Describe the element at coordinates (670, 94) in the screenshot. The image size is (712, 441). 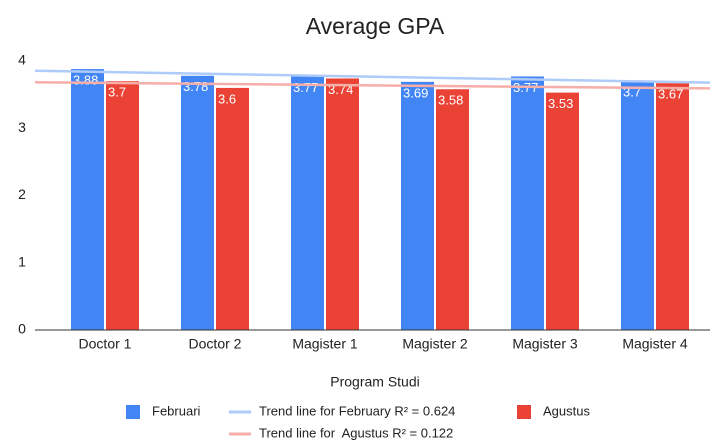
I see `value-label: 3.67` at that location.